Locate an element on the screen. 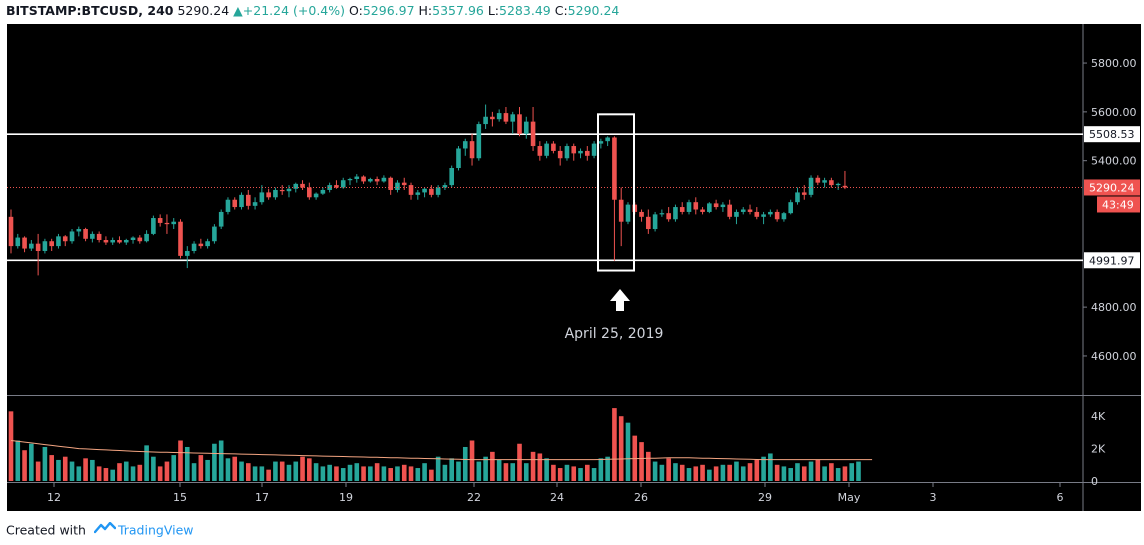  volume-tick-label: 0 is located at coordinates (1094, 481).